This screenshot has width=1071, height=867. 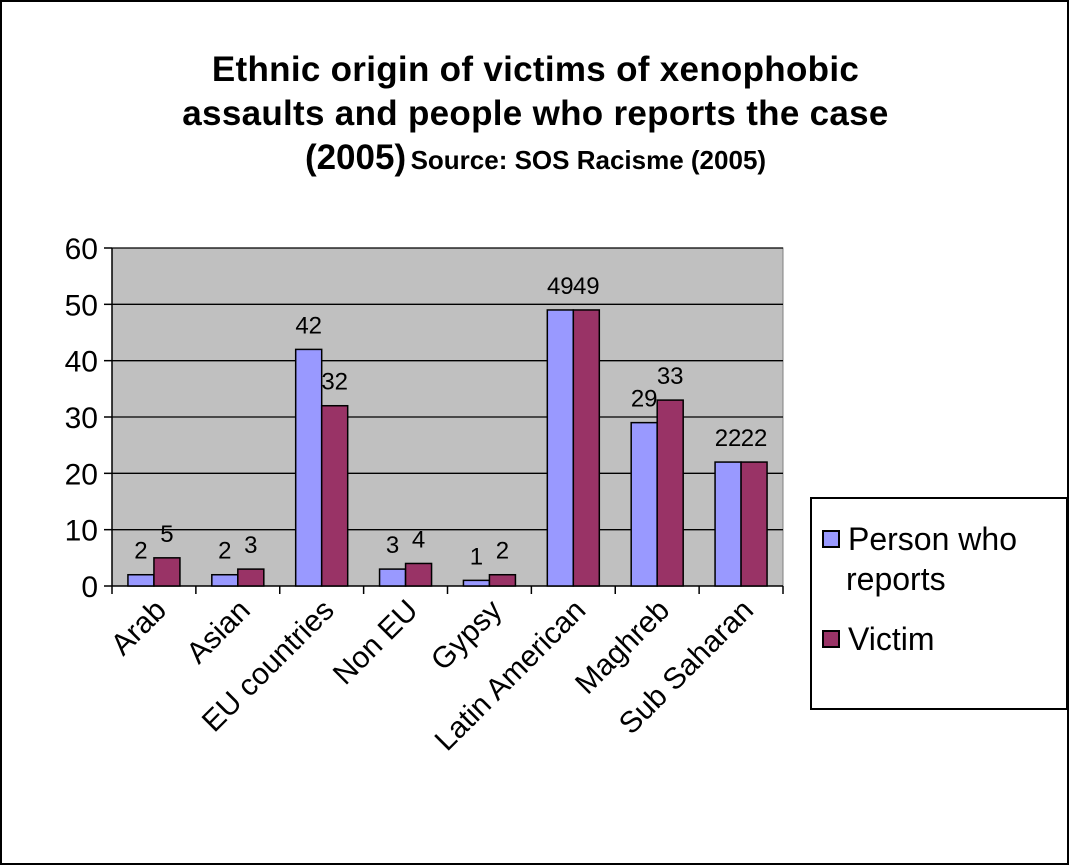 What do you see at coordinates (89, 587) in the screenshot?
I see `y-tick-label: 0` at bounding box center [89, 587].